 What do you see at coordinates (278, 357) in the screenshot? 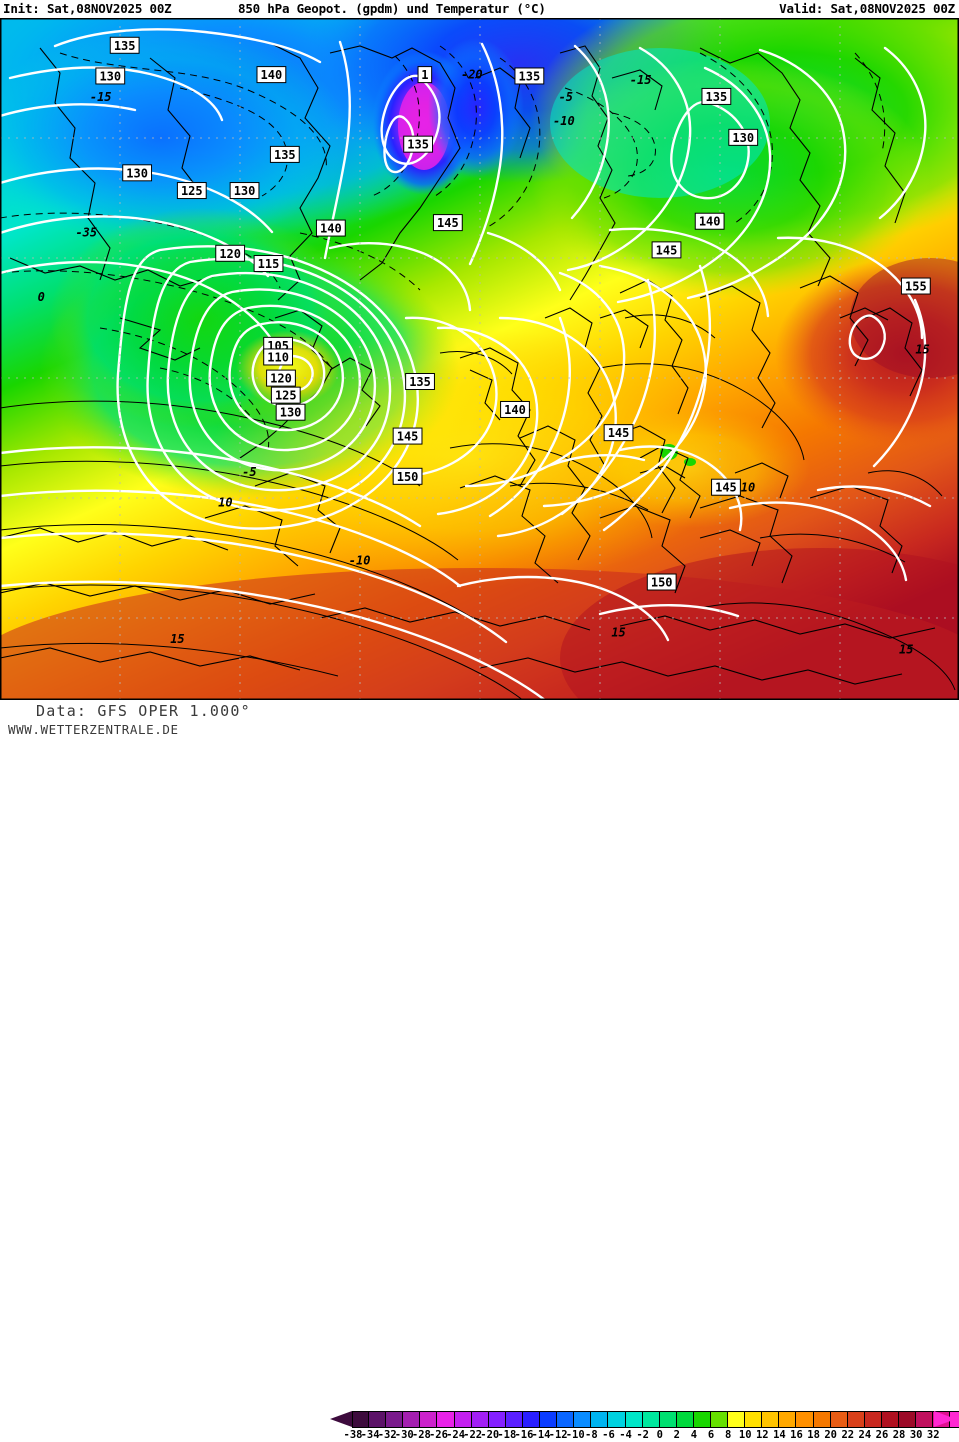
I see `svg-text: 110` at bounding box center [278, 357].